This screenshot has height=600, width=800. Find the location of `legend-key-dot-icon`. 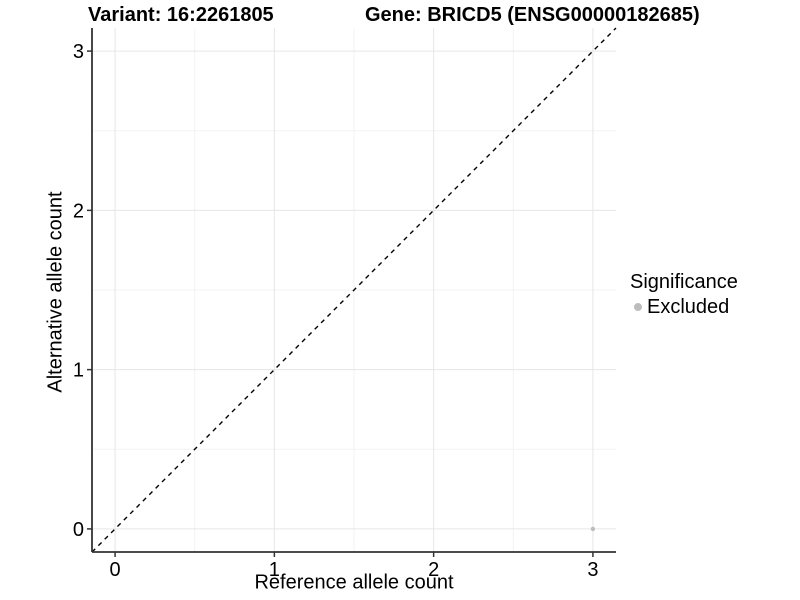

legend-key-dot-icon is located at coordinates (638, 307).